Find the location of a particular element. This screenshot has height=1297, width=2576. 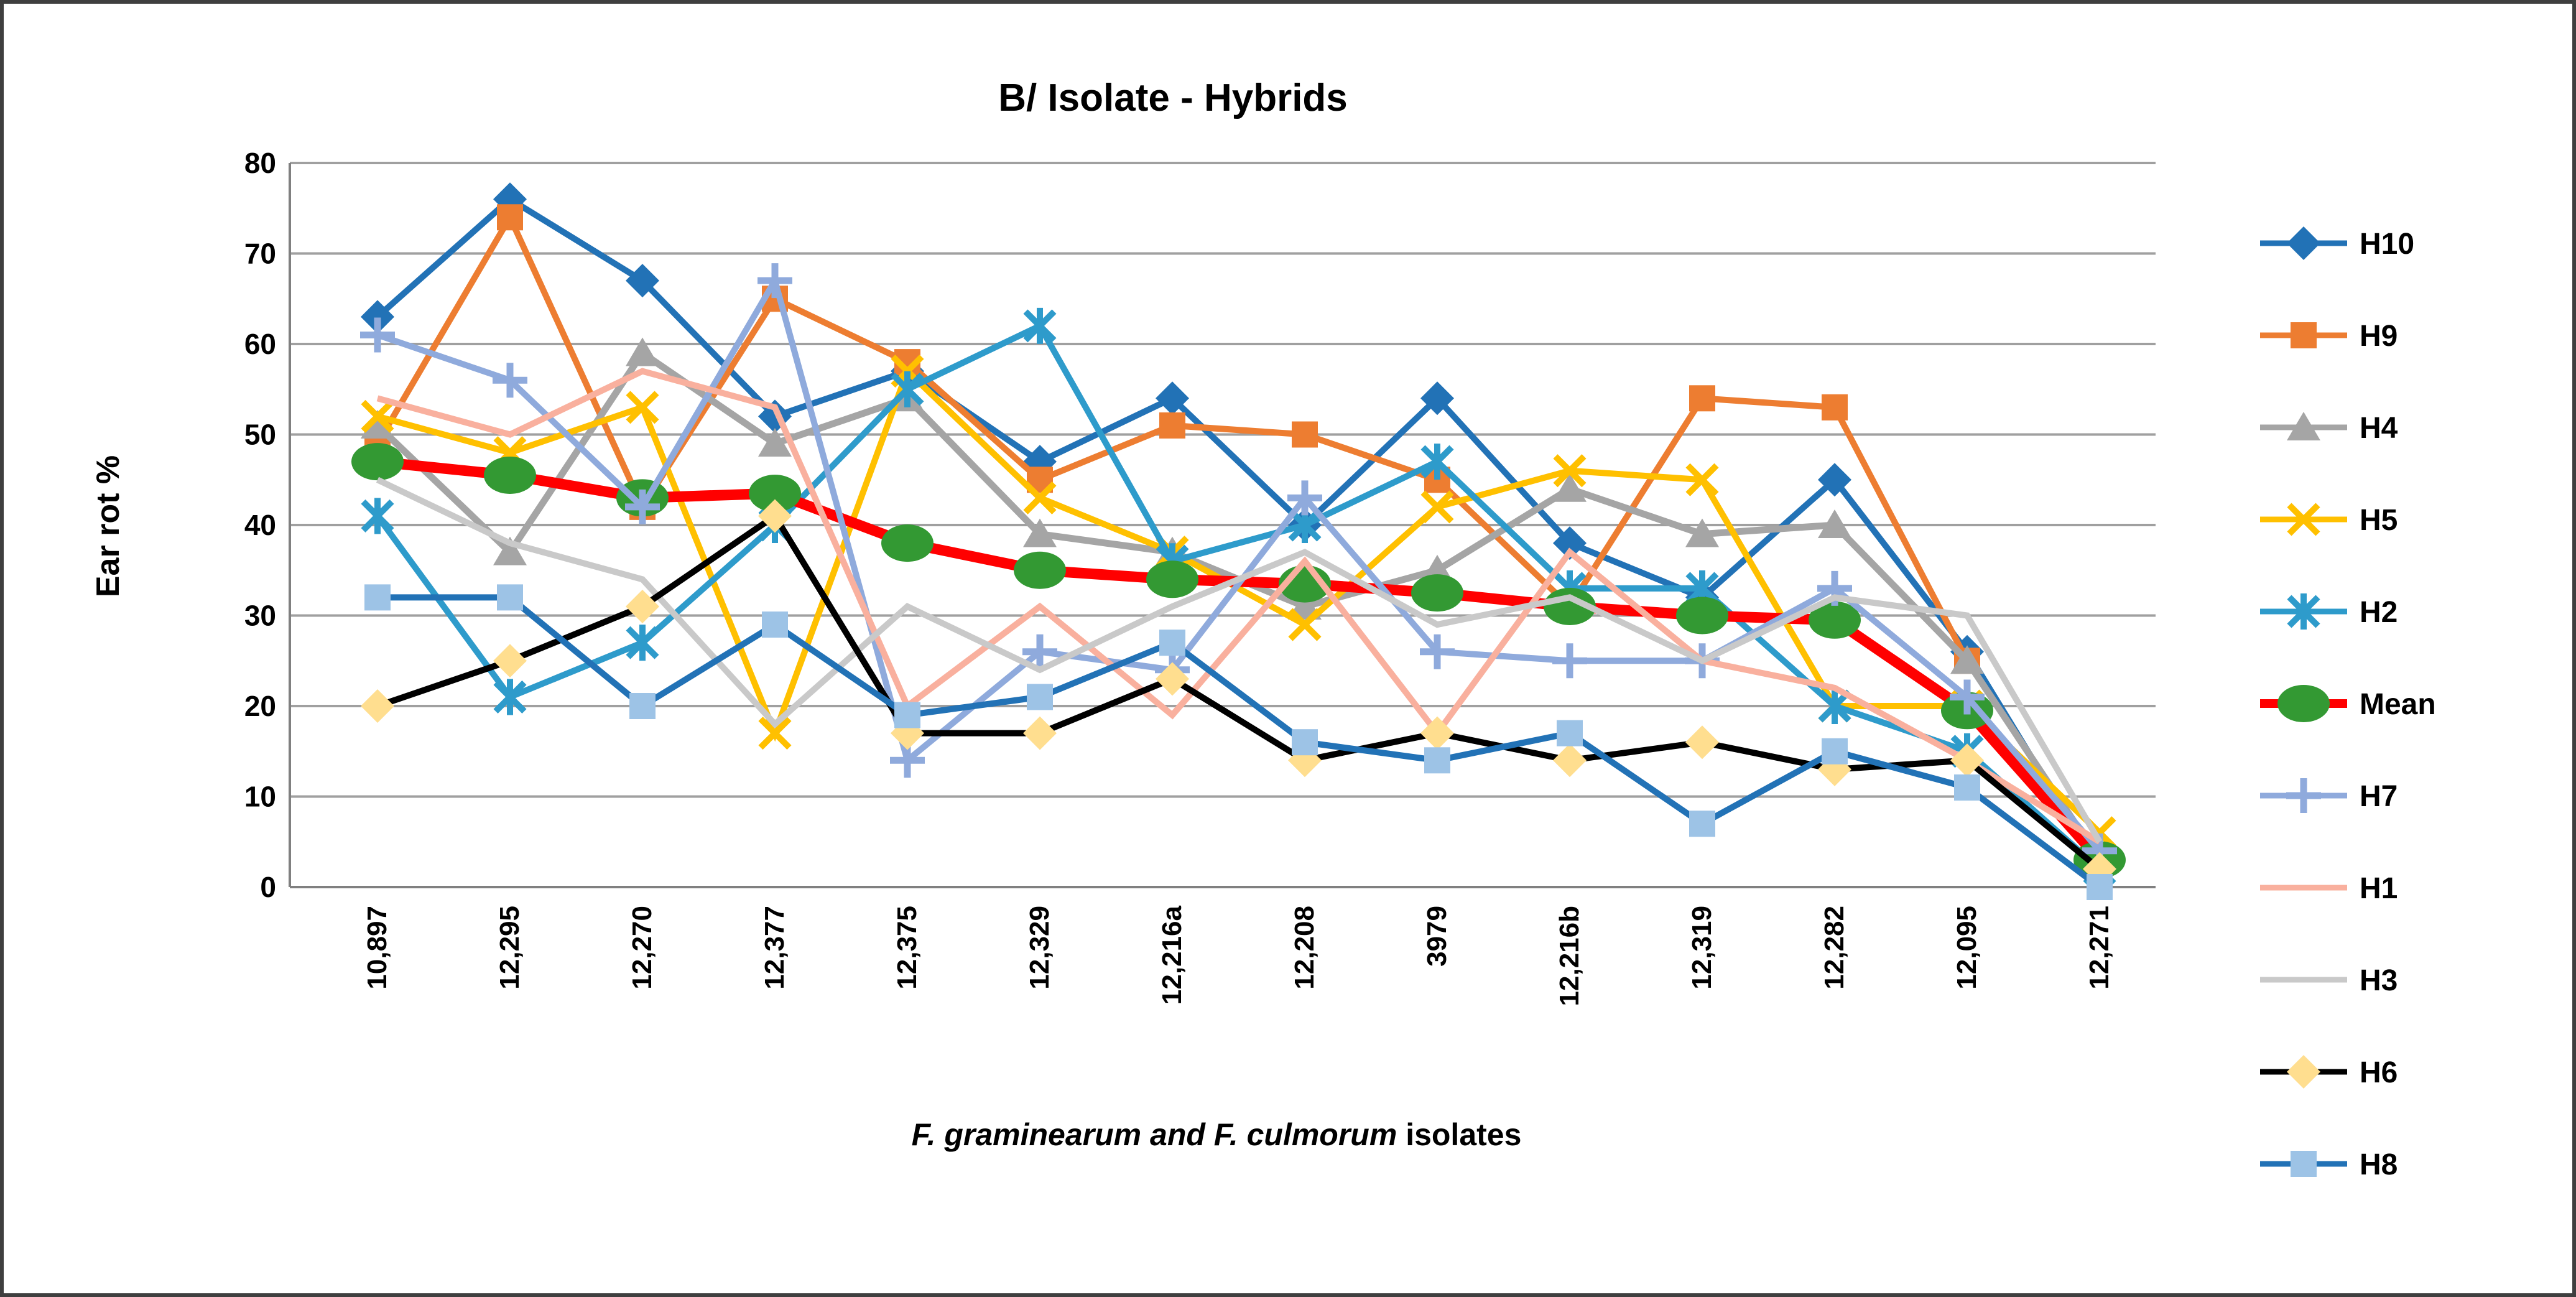

marker-H8-12,216a is located at coordinates (1172, 643).